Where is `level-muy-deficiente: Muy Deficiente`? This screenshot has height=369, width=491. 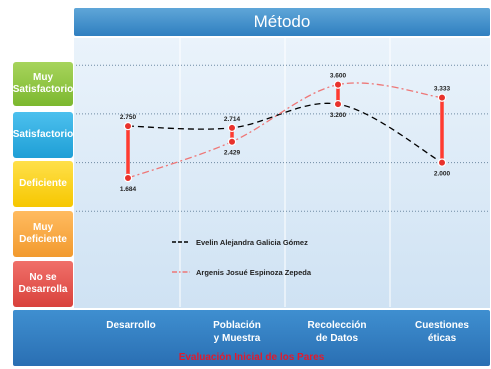 level-muy-deficiente: Muy Deficiente is located at coordinates (43, 234).